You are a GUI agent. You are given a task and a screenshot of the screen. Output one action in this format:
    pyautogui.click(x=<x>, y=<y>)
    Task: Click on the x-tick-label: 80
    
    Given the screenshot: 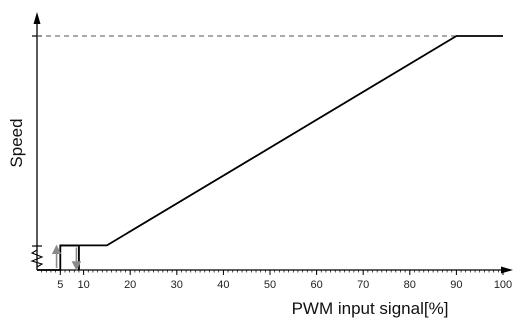 What is the action you would take?
    pyautogui.click(x=410, y=285)
    